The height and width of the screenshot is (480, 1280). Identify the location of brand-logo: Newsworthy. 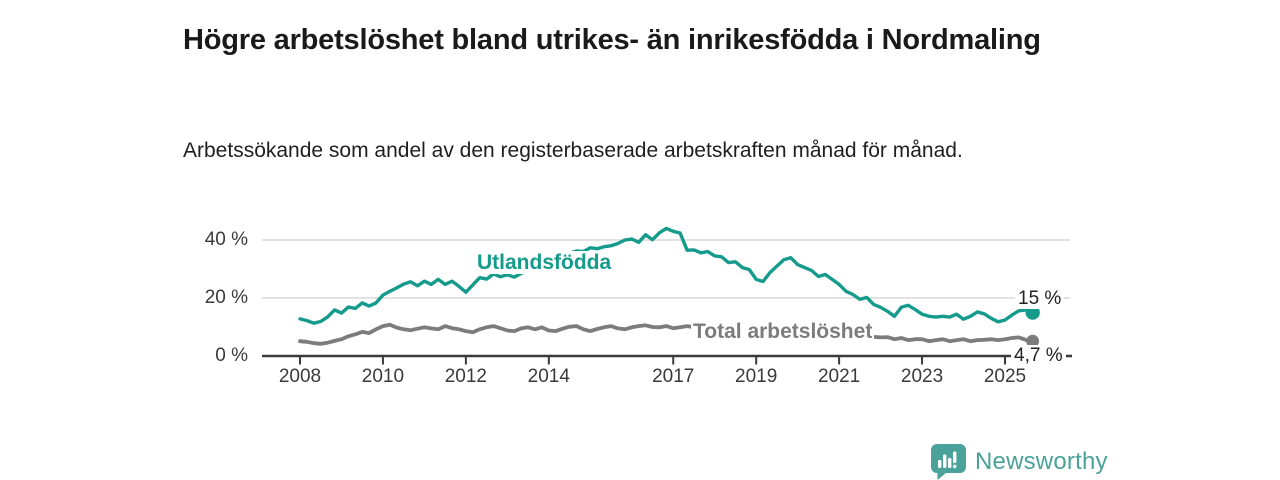
(1018, 461).